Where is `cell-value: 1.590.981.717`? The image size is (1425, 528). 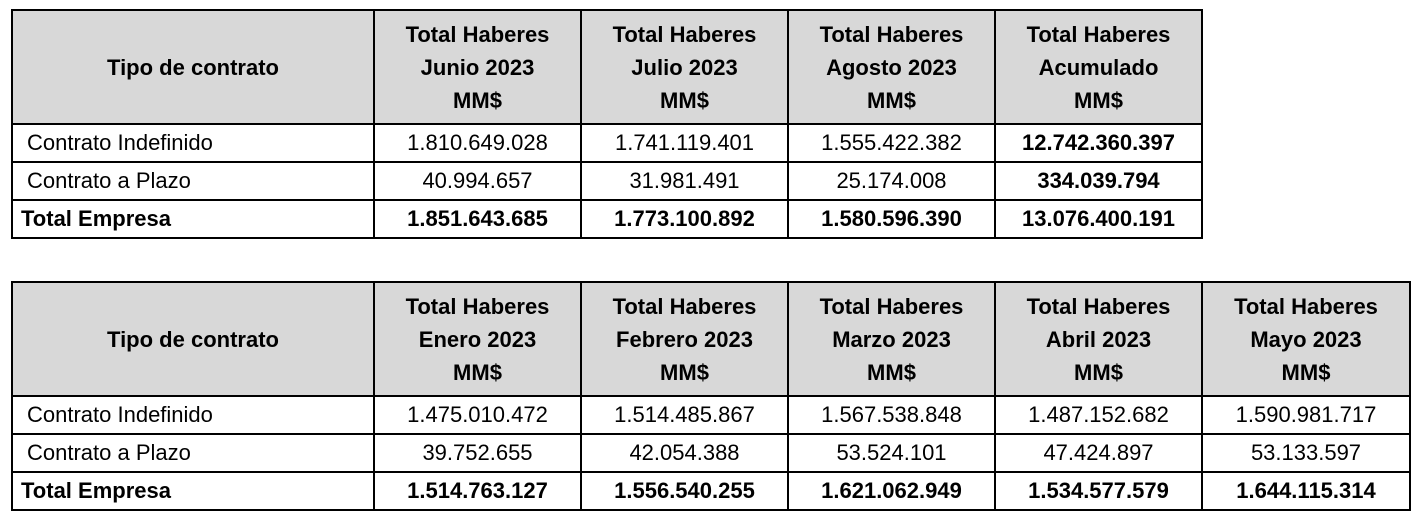 cell-value: 1.590.981.717 is located at coordinates (1306, 415).